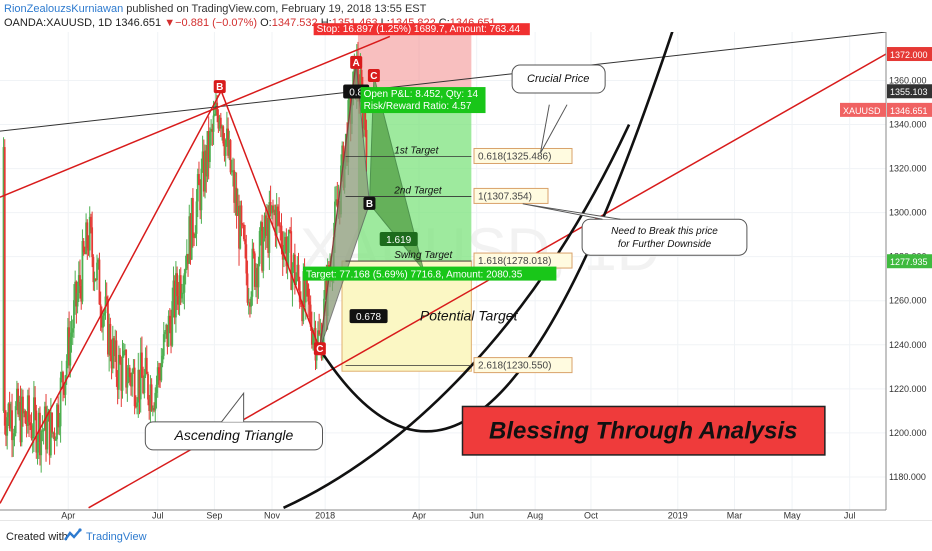 The width and height of the screenshot is (932, 551). I want to click on target-label-bg, so click(430, 273).